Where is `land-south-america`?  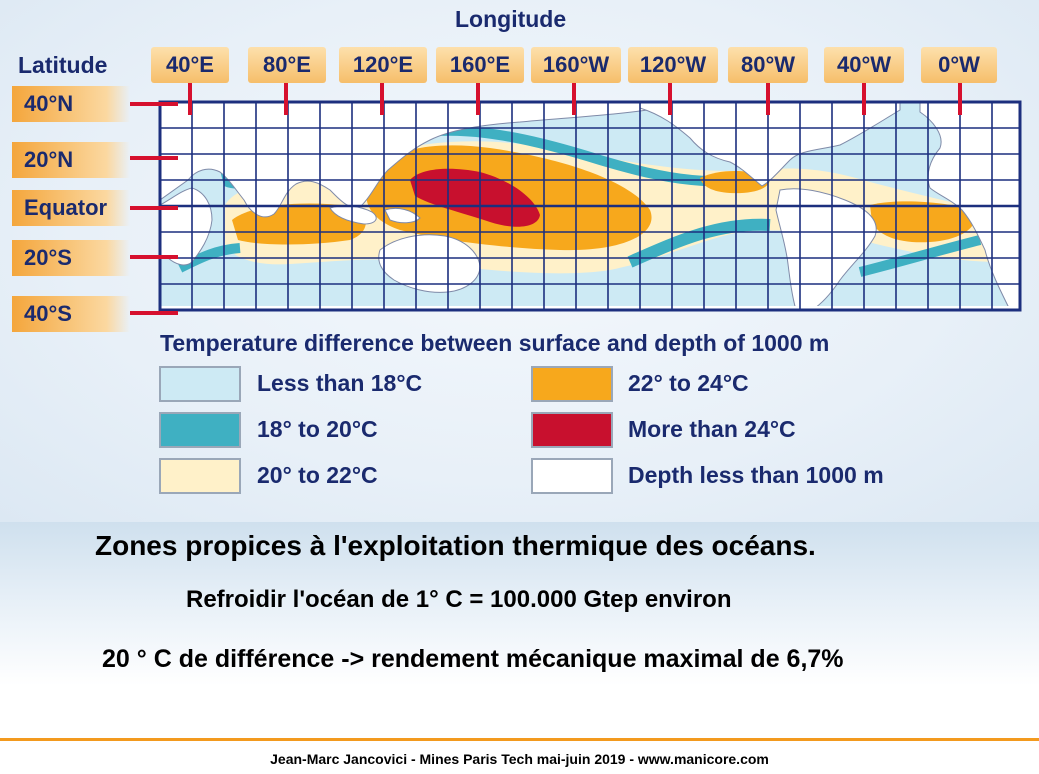 land-south-america is located at coordinates (826, 249).